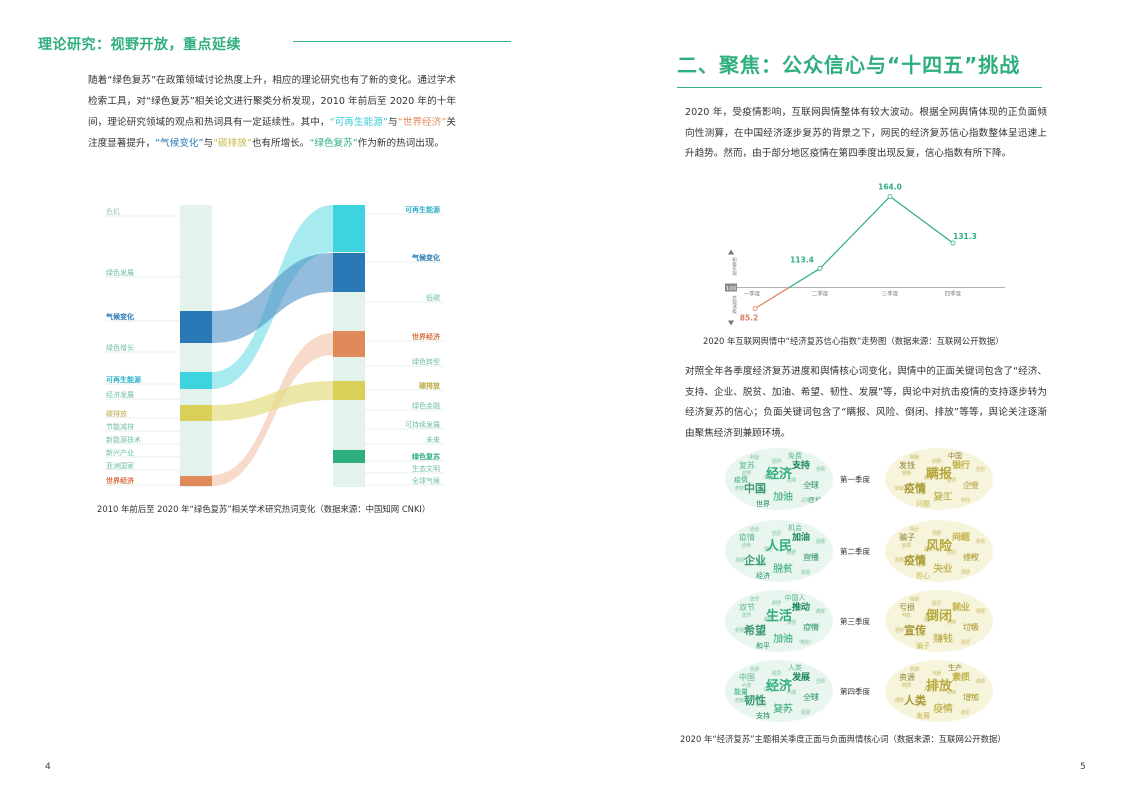 The height and width of the screenshot is (785, 1130). I want to click on cloud-word: 直播, so click(811, 557).